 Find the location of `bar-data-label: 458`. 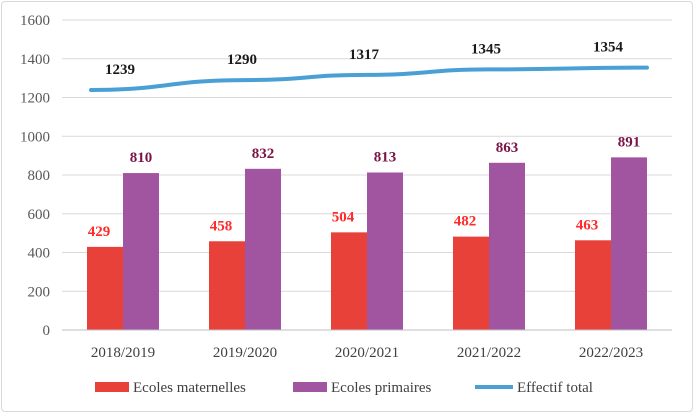

bar-data-label: 458 is located at coordinates (221, 226).